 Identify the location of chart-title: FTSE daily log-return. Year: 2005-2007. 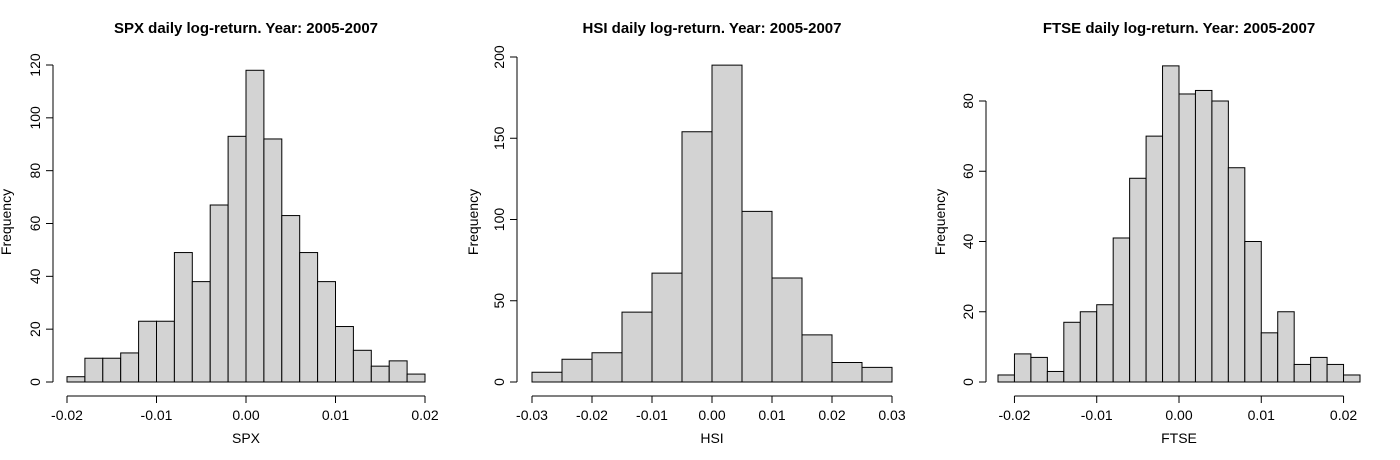
(1179, 28).